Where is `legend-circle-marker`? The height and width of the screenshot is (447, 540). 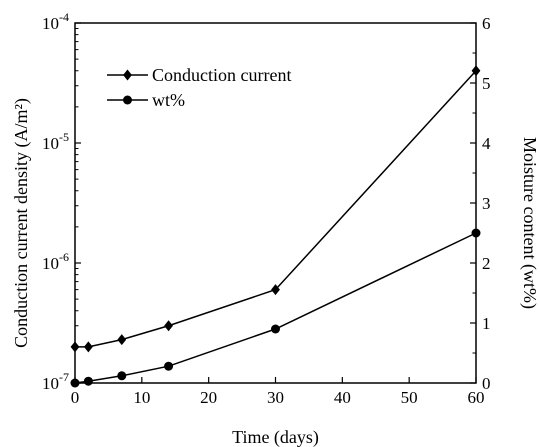
legend-circle-marker is located at coordinates (127, 100).